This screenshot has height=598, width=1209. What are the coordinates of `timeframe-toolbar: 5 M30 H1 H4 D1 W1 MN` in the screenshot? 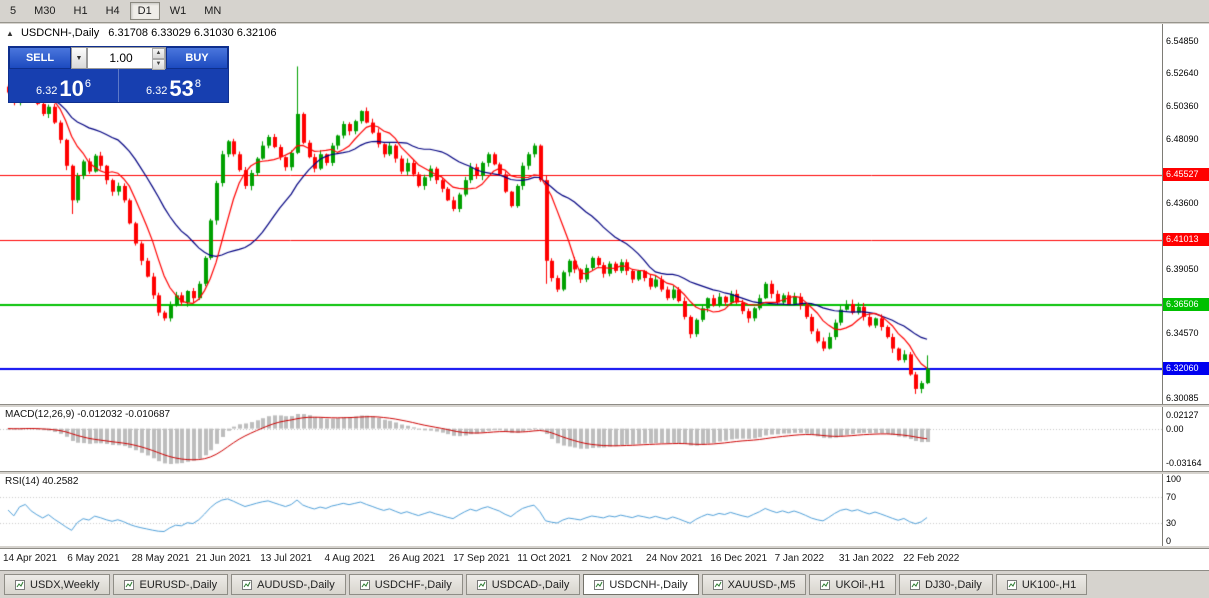 It's located at (604, 11).